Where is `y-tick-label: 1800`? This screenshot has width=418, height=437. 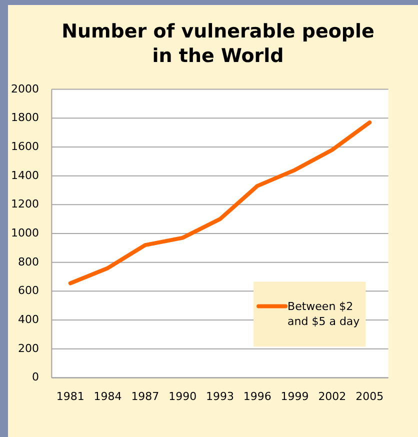 y-tick-label: 1800 is located at coordinates (25, 117).